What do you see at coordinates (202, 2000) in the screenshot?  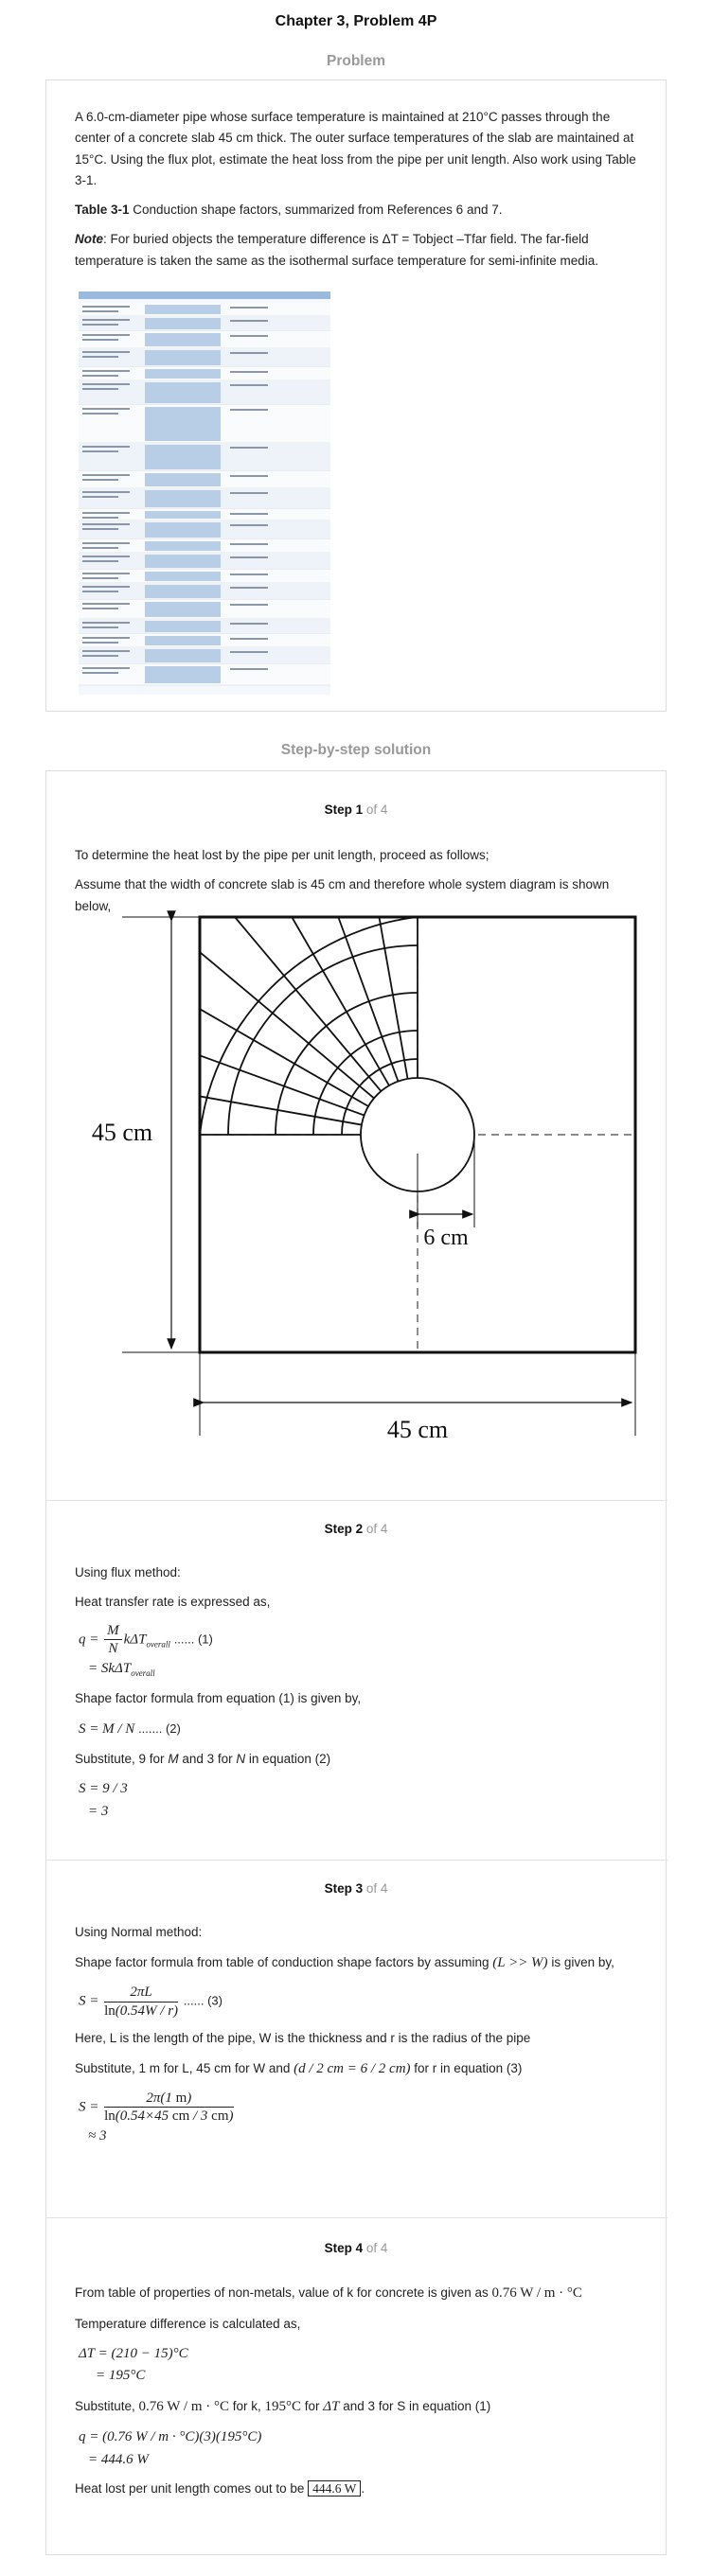 I see `equation-3-tag: ...... (3)` at bounding box center [202, 2000].